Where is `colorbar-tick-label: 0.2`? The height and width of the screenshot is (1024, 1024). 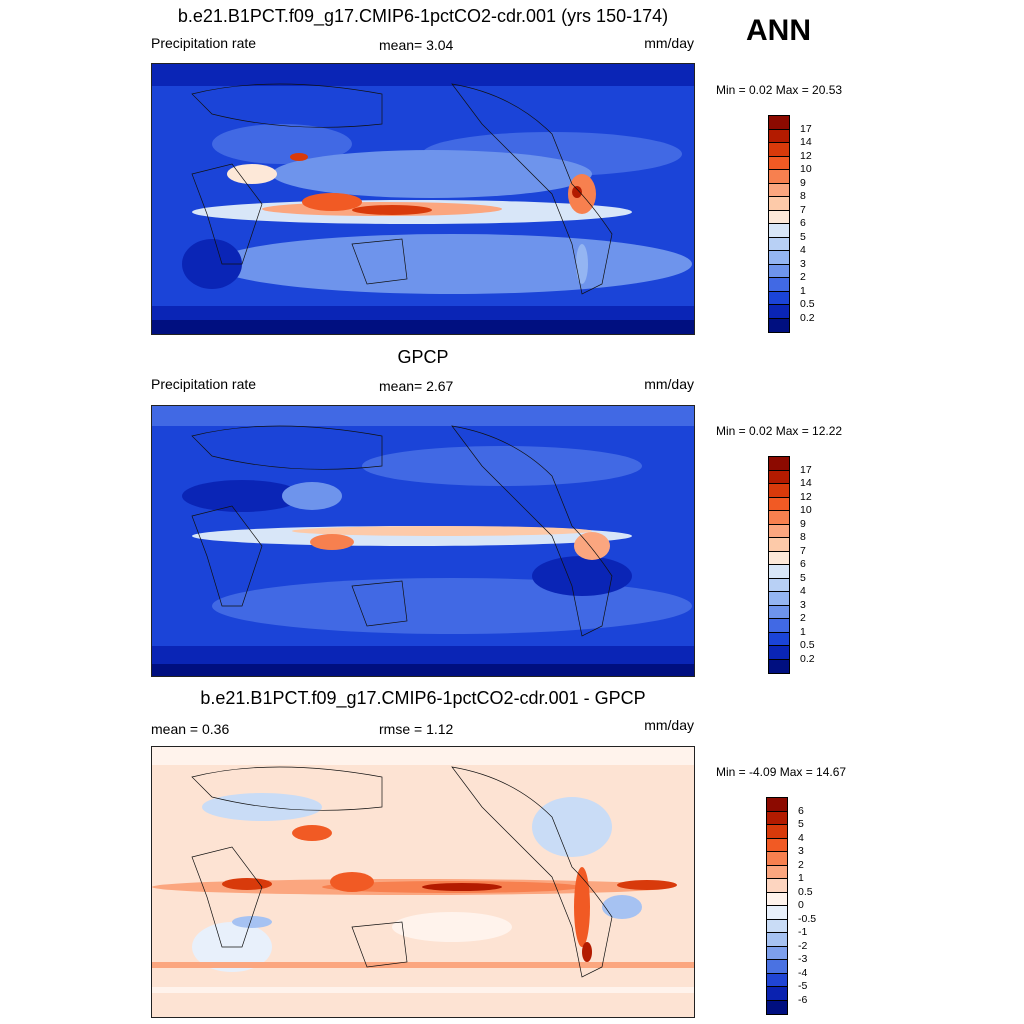 colorbar-tick-label: 0.2 is located at coordinates (807, 658).